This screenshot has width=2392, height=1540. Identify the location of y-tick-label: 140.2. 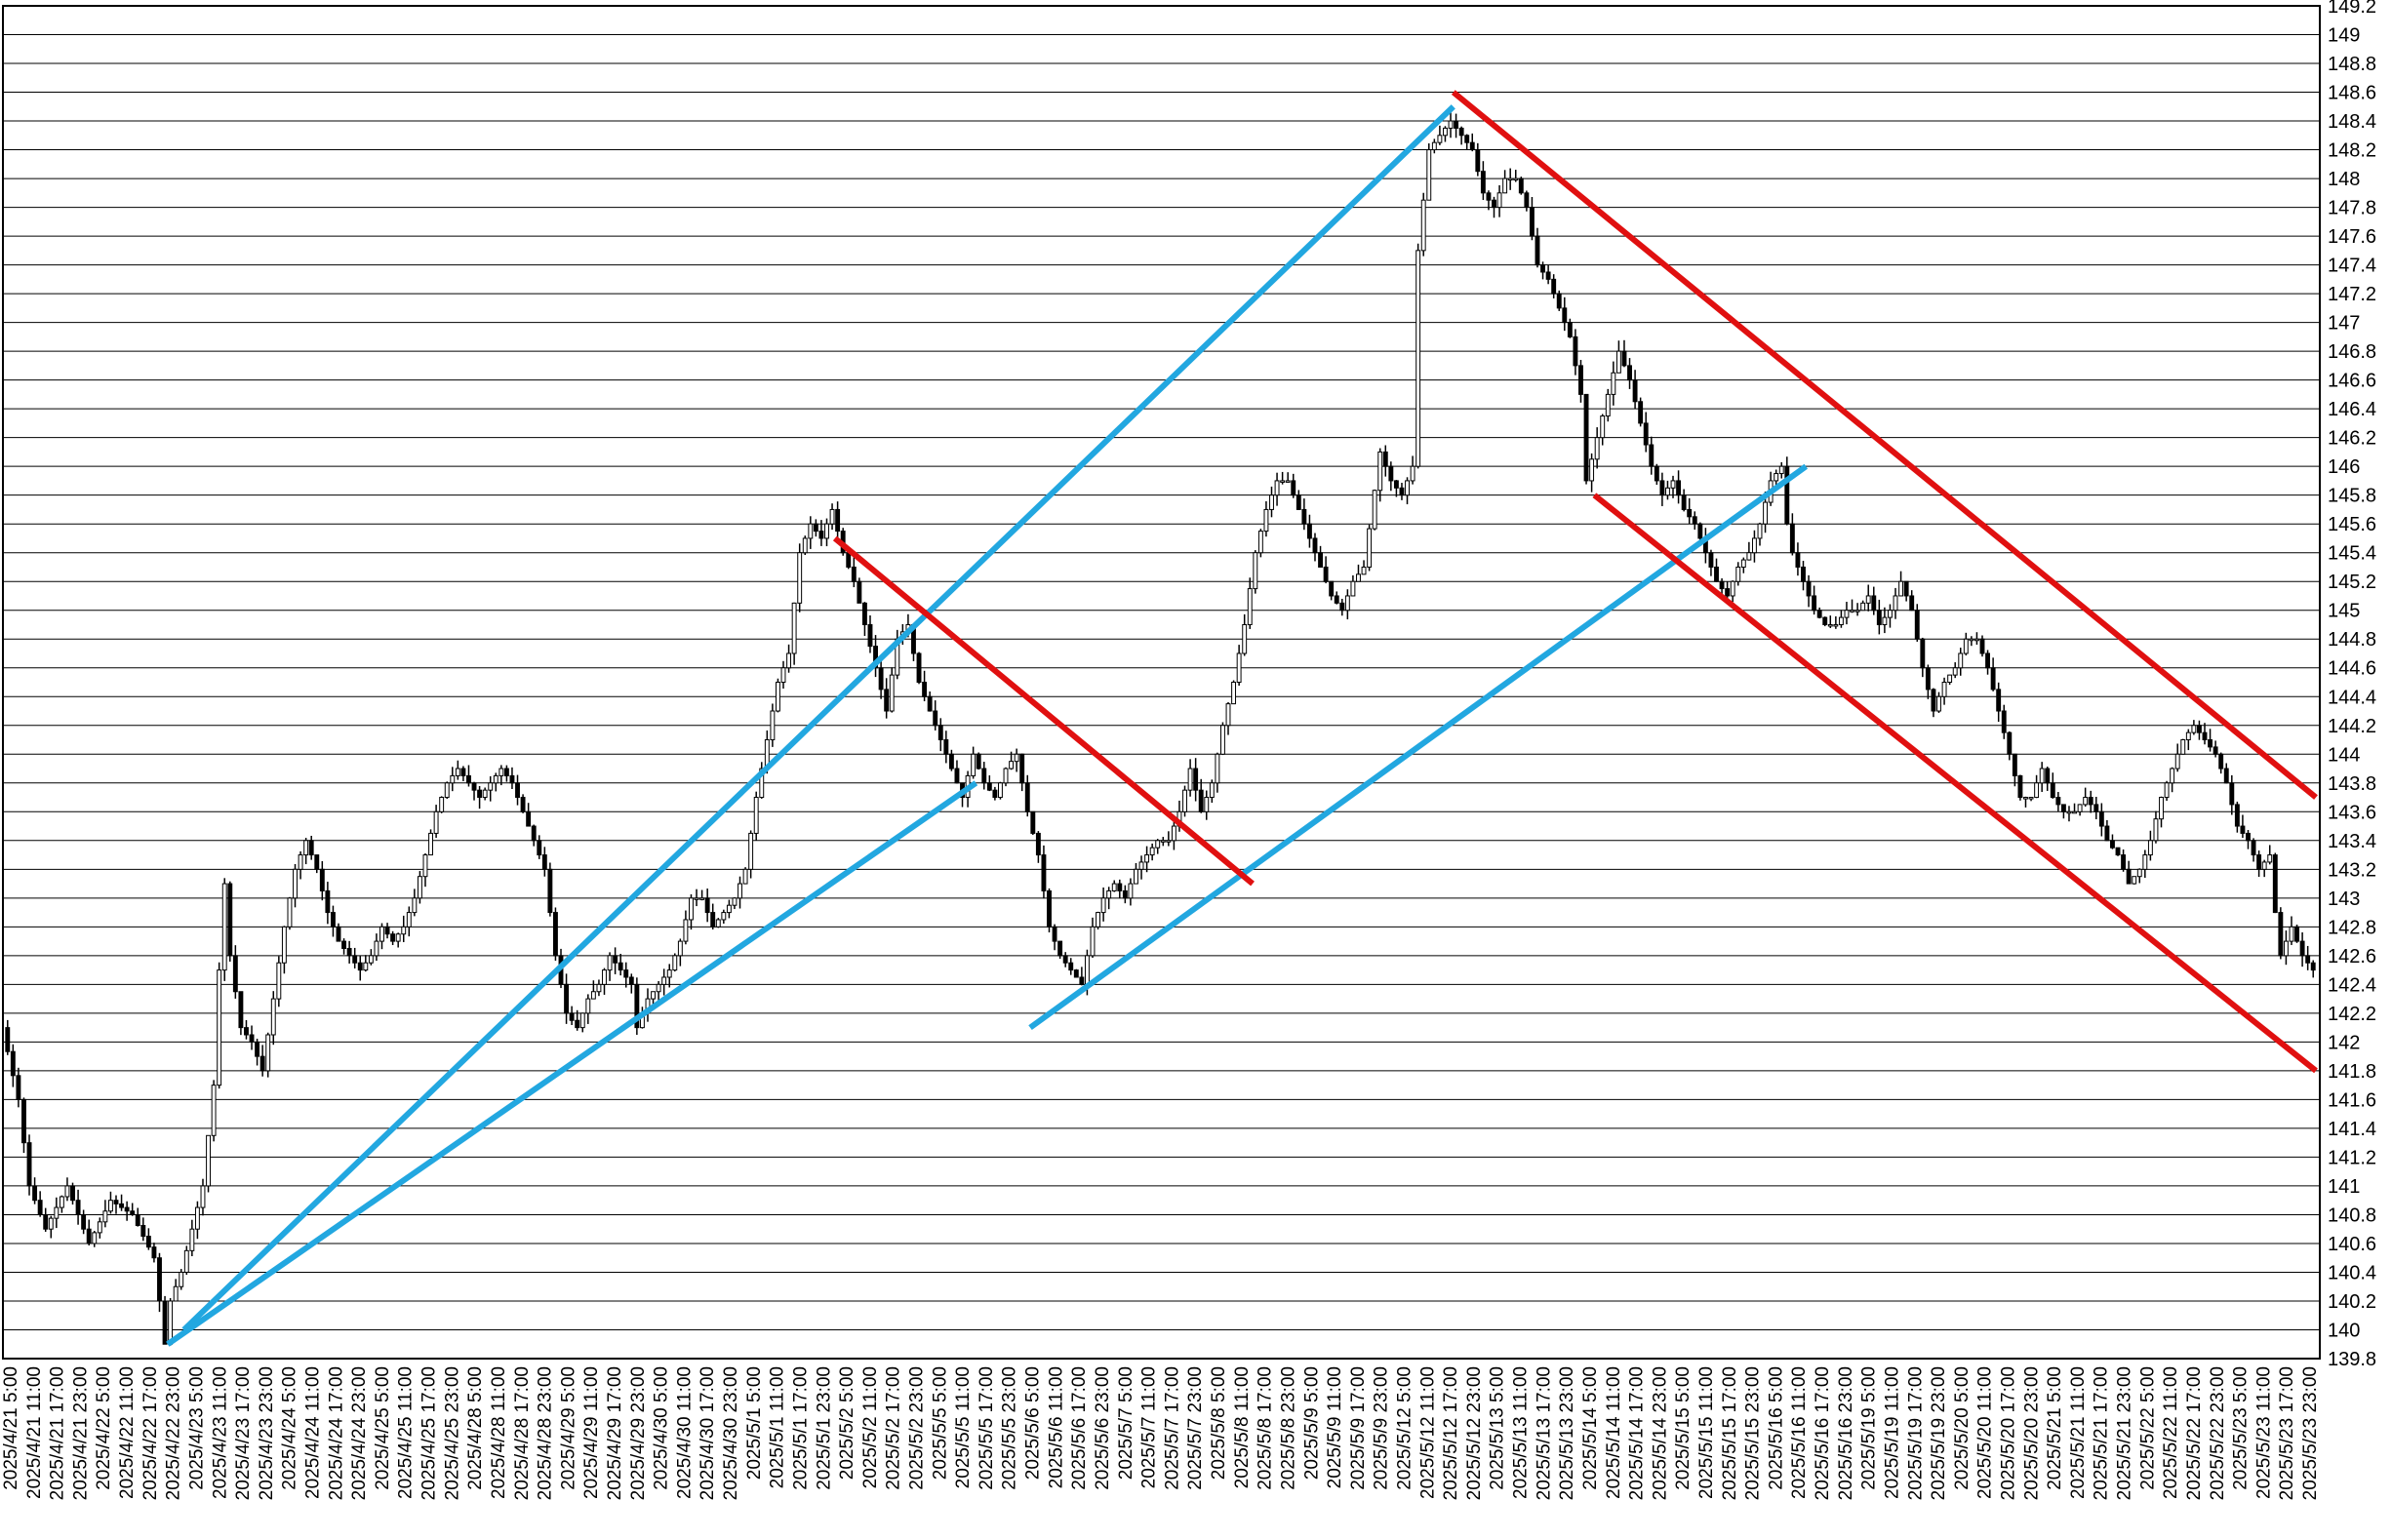
(2352, 1302).